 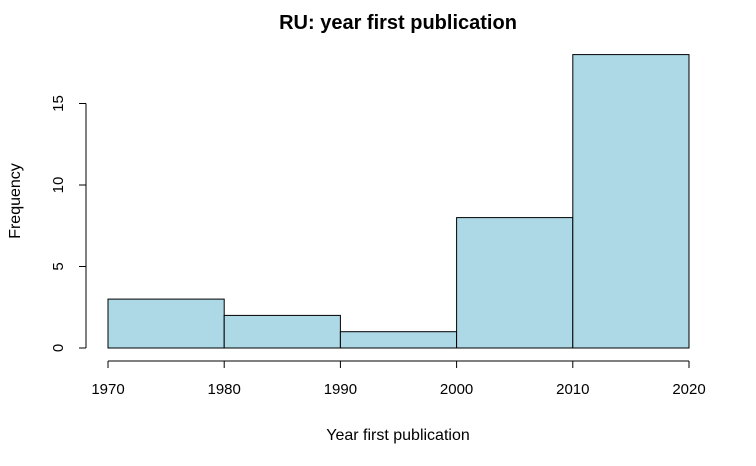 I want to click on histogram-bar-1970-1980, so click(x=166, y=323).